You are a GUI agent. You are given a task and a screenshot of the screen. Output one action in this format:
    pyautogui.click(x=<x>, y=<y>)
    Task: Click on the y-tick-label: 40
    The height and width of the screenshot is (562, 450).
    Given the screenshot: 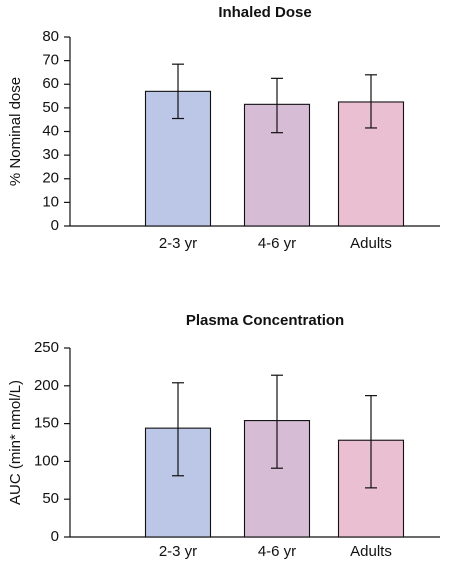 What is the action you would take?
    pyautogui.click(x=50, y=130)
    